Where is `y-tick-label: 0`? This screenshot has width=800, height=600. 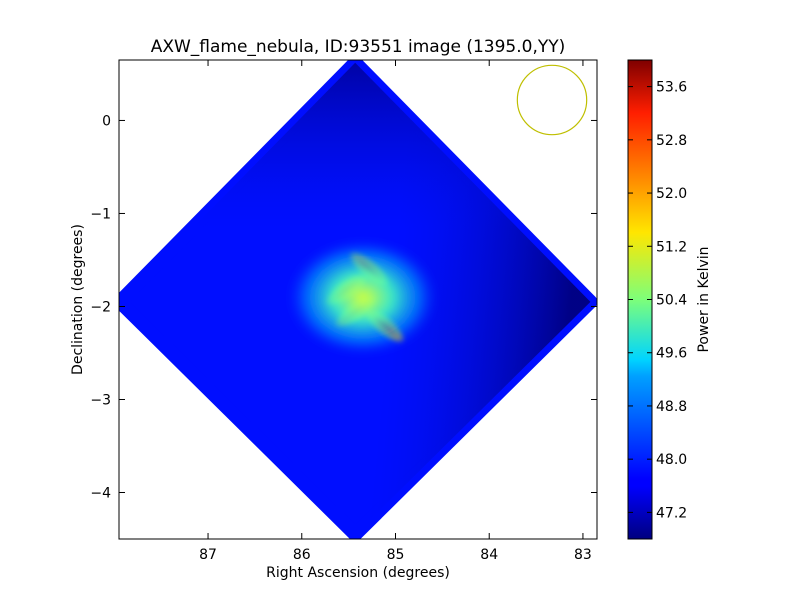
y-tick-label: 0 is located at coordinates (106, 121).